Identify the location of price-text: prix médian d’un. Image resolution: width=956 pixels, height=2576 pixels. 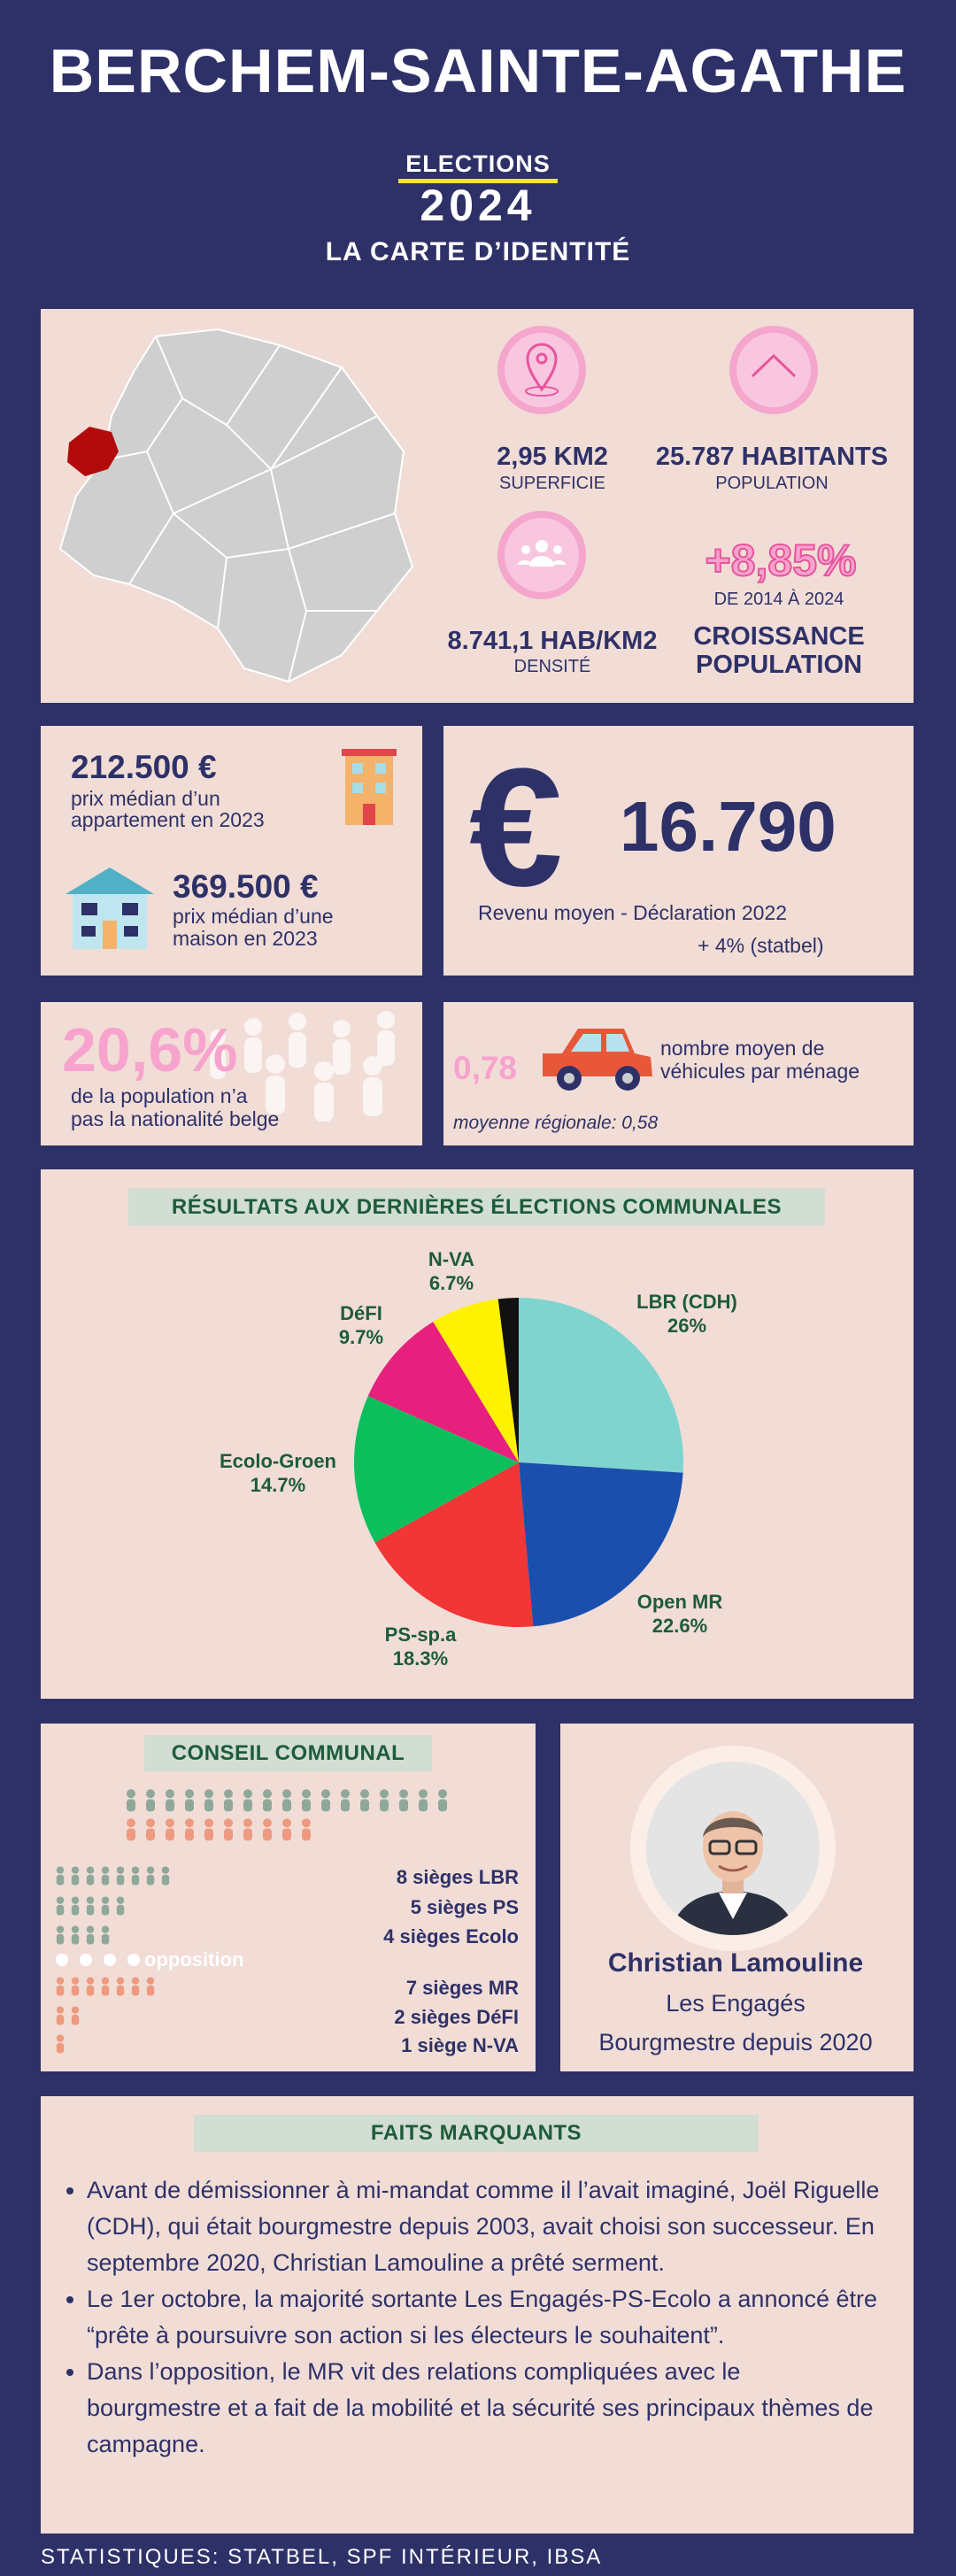
(145, 798).